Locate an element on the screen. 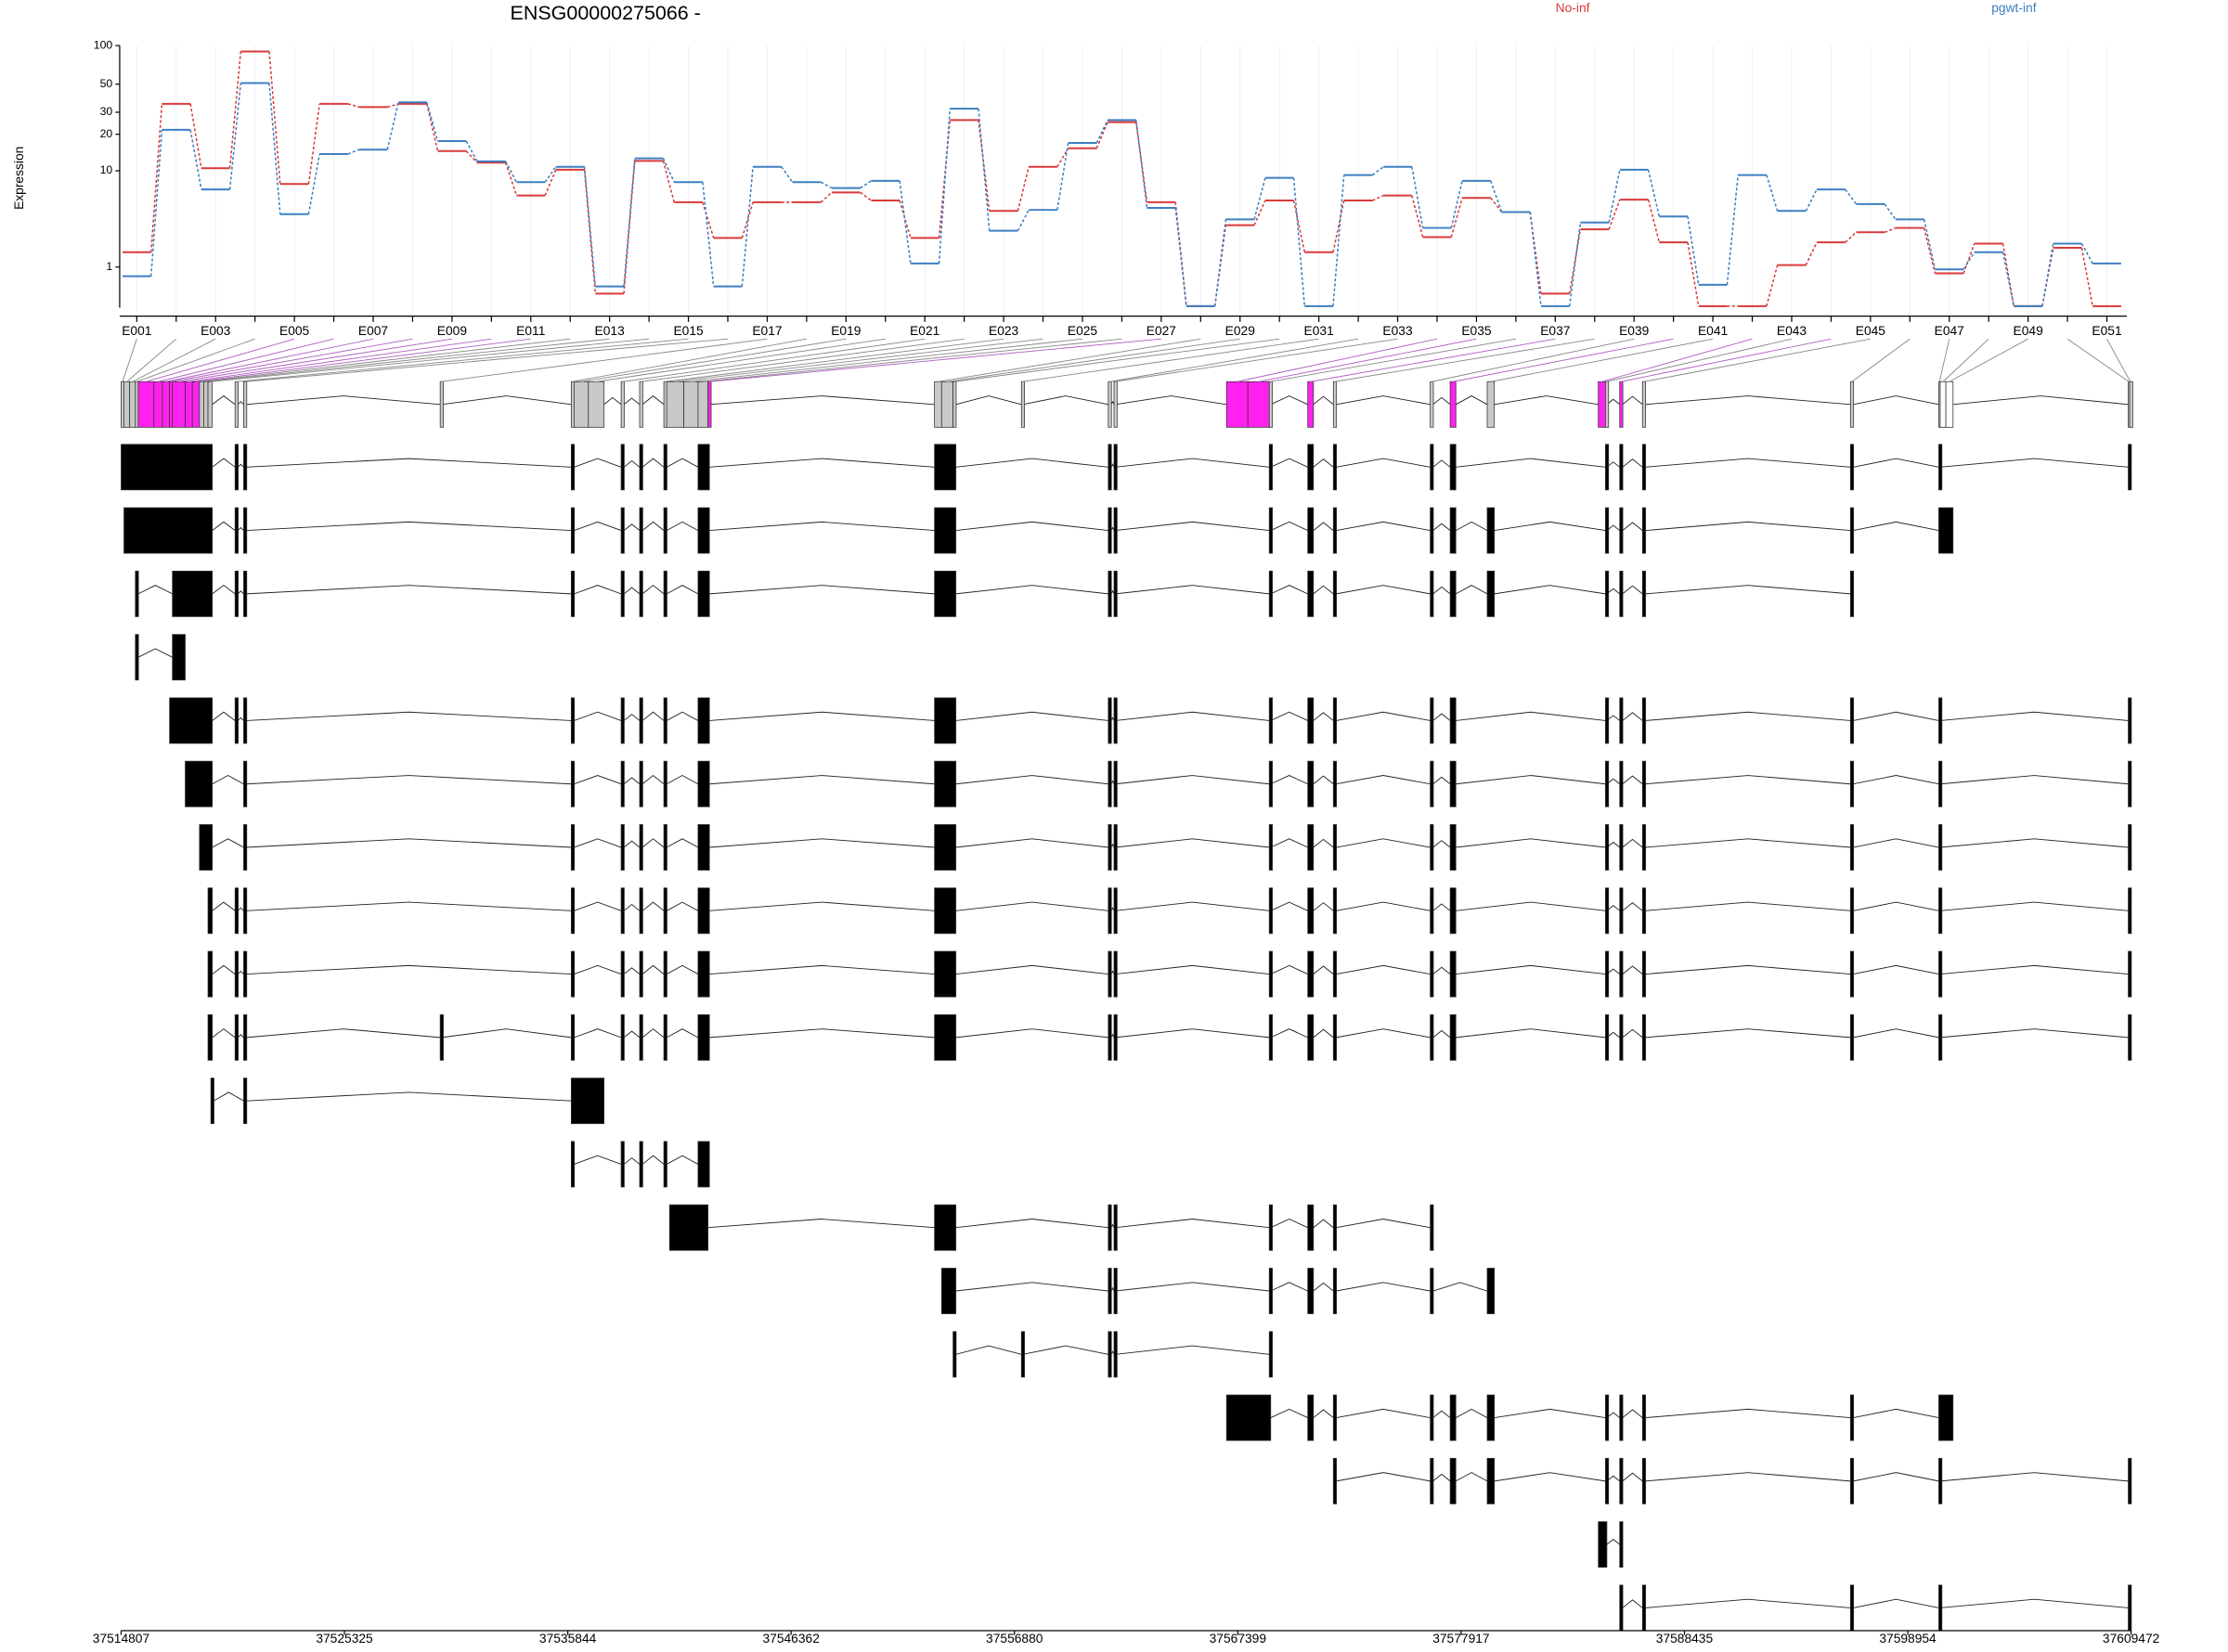 This screenshot has width=2228, height=1652. x-tick-label: E031 is located at coordinates (1319, 330).